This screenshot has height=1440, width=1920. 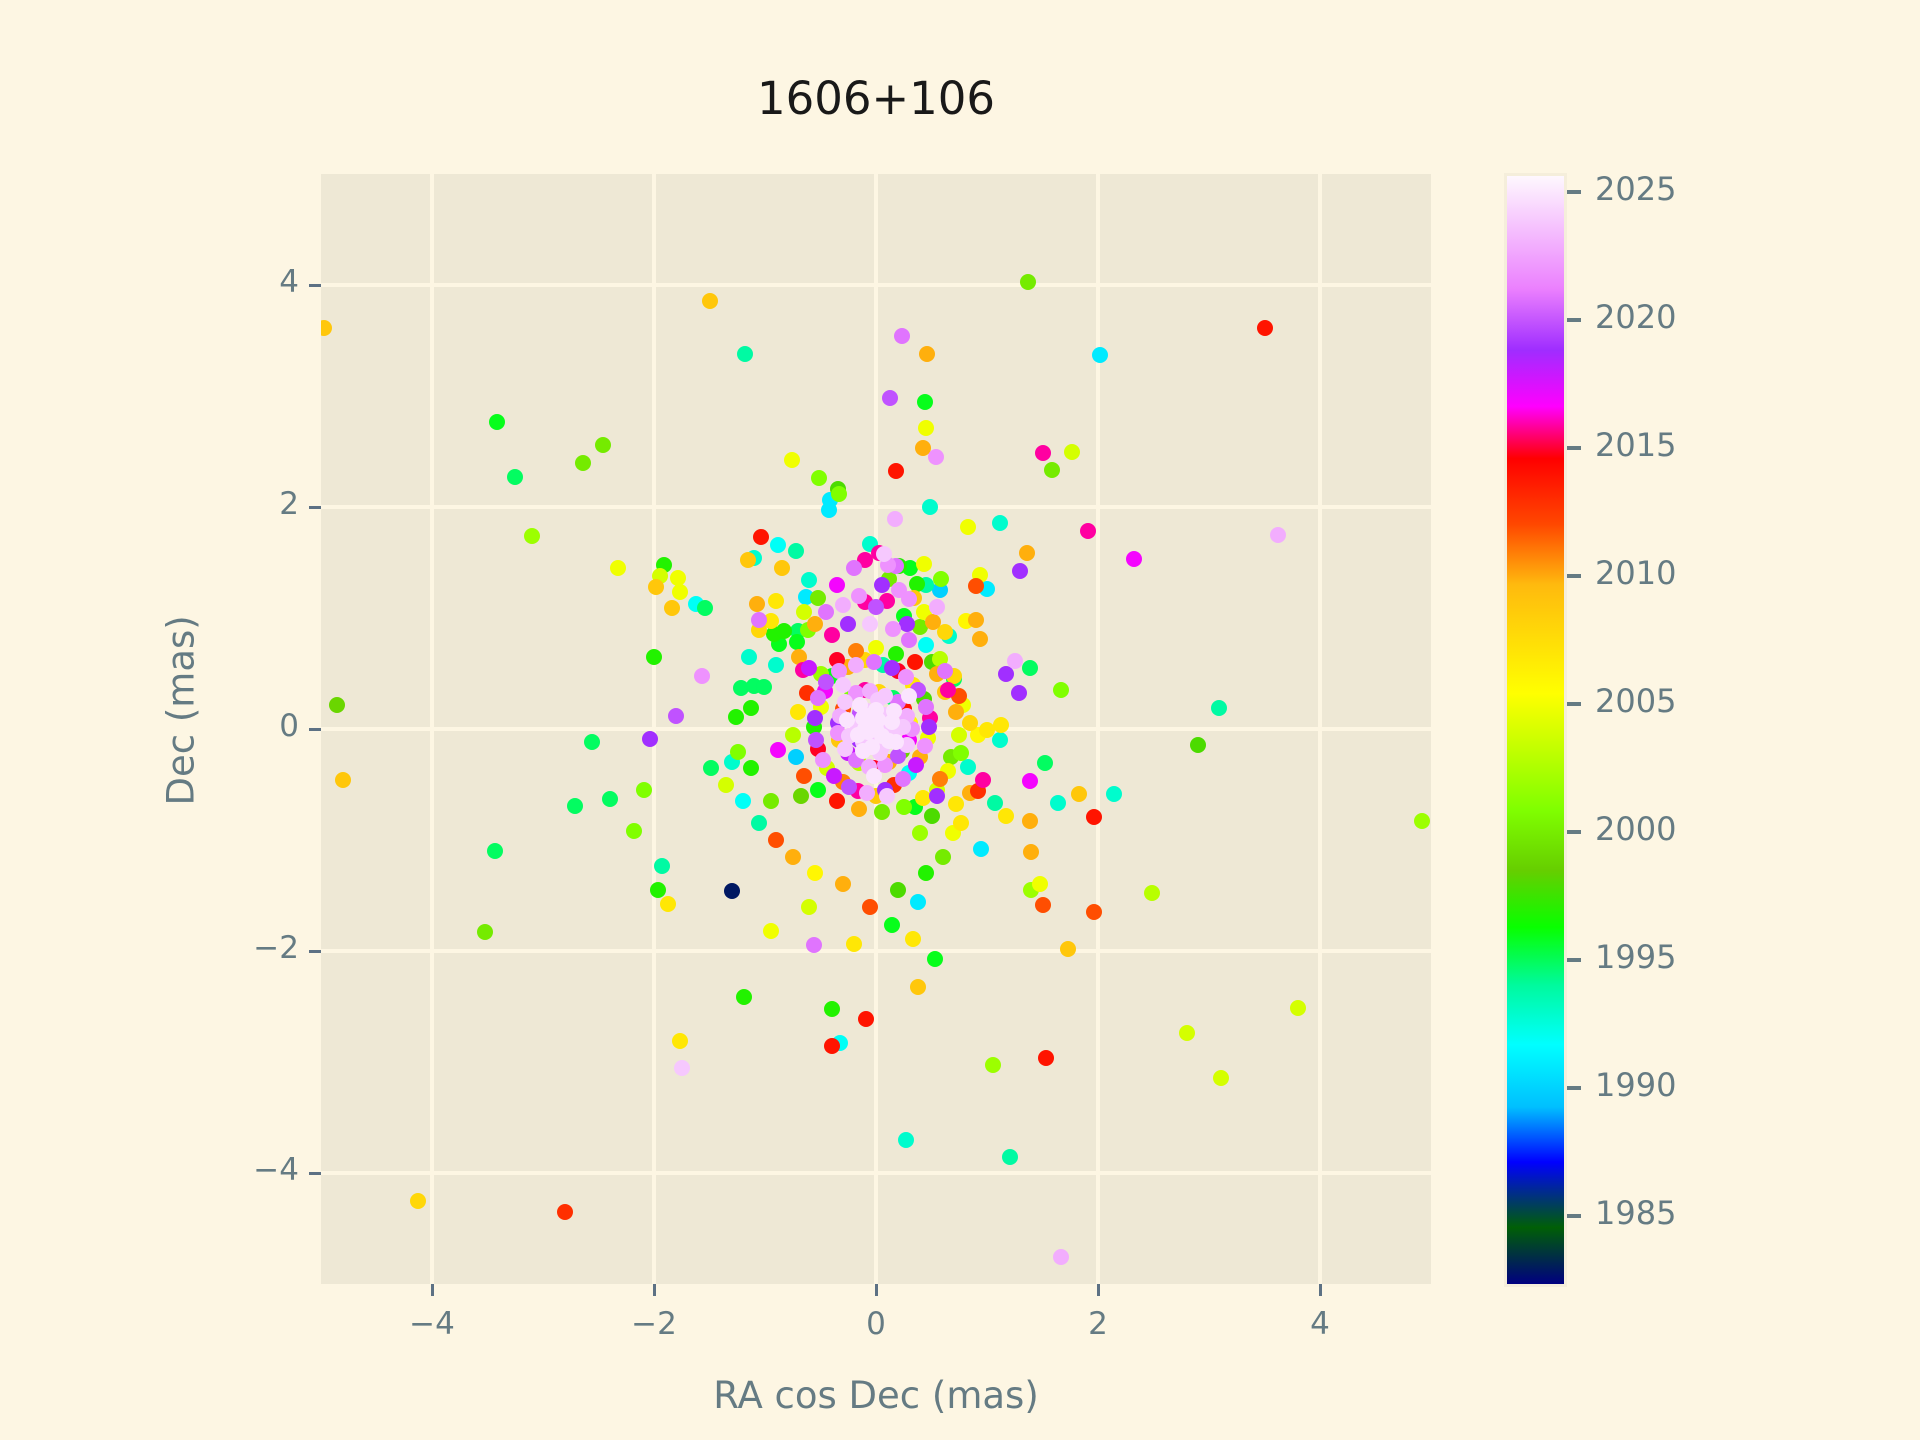 I want to click on y-tick-label: −2, so click(x=276, y=948).